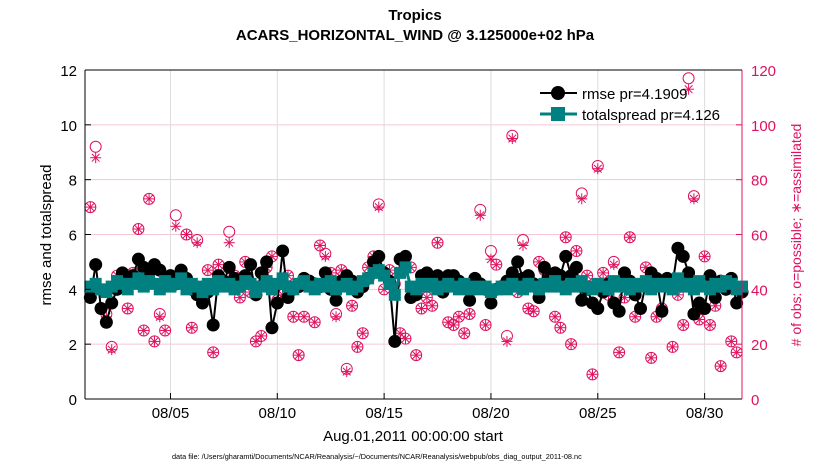 The image size is (830, 470). What do you see at coordinates (759, 236) in the screenshot?
I see `y2-tick-label: 60` at bounding box center [759, 236].